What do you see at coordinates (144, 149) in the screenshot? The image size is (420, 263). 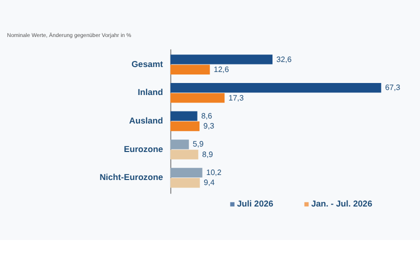 I see `y-tick-label: Eurozone` at bounding box center [144, 149].